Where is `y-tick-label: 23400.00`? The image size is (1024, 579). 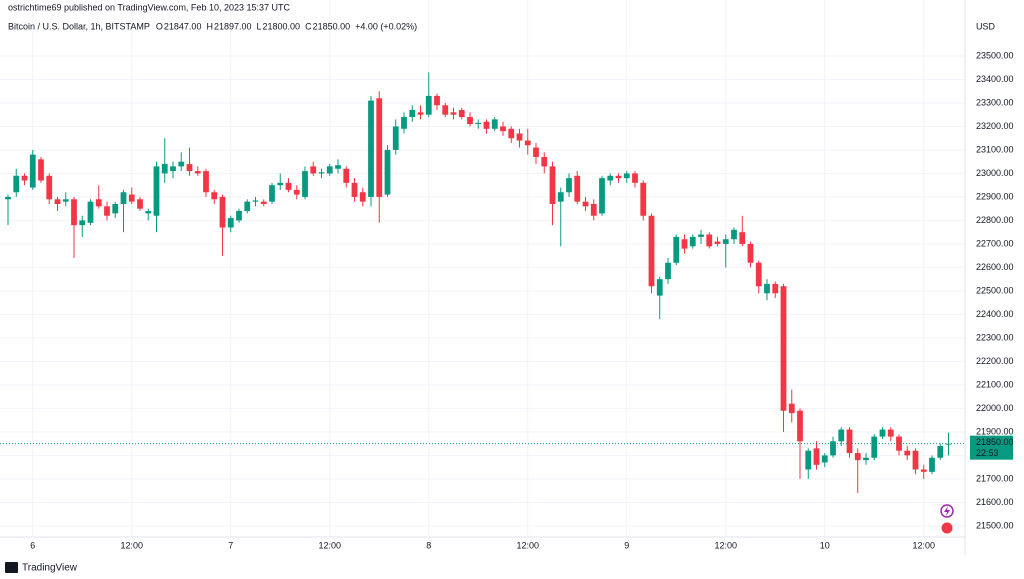 y-tick-label: 23400.00 is located at coordinates (995, 79).